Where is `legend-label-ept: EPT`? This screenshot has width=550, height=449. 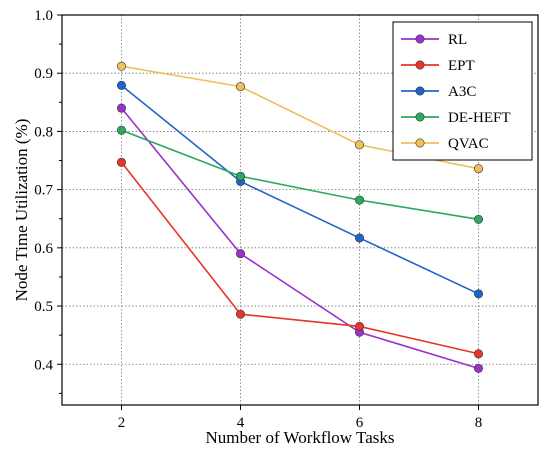
legend-label-ept: EPT is located at coordinates (461, 66).